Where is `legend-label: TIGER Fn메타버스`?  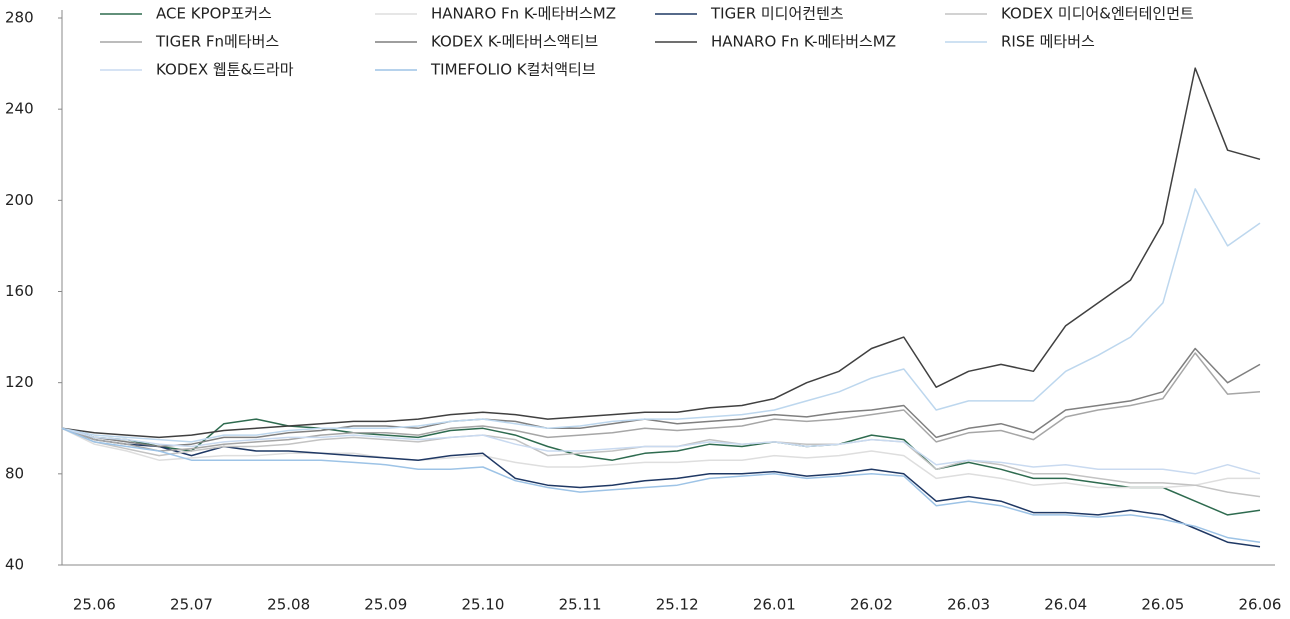 legend-label: TIGER Fn메타버스 is located at coordinates (217, 42).